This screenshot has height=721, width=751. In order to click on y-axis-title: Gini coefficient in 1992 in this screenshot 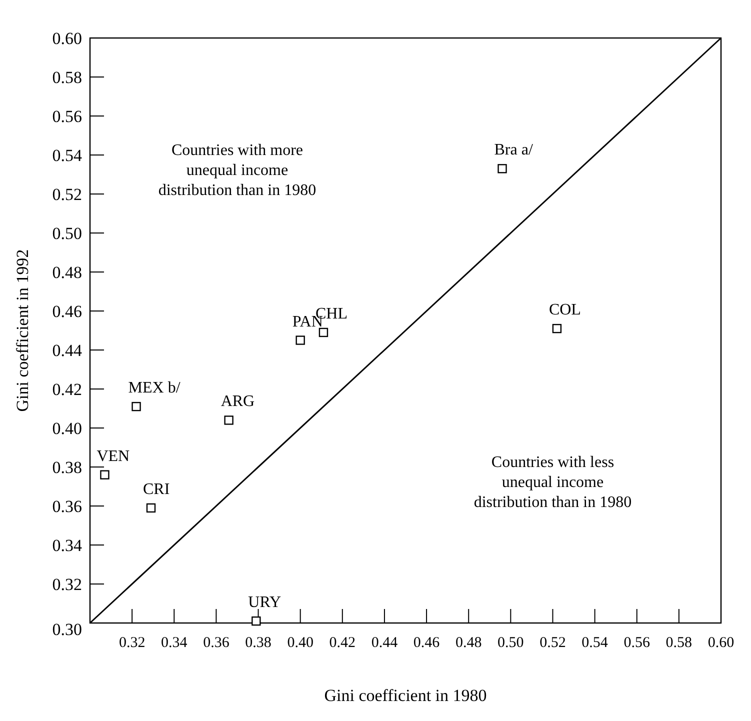, I will do `click(22, 330)`.